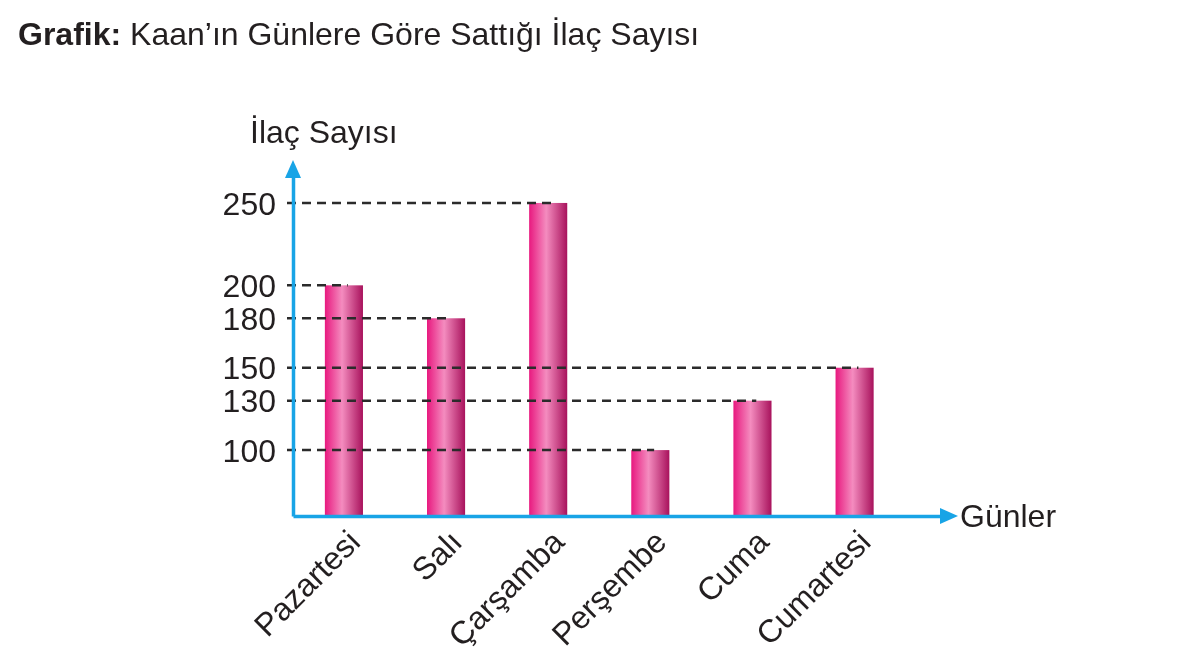 Image resolution: width=1182 pixels, height=660 pixels. What do you see at coordinates (249, 450) in the screenshot?
I see `y-tick-label: 100` at bounding box center [249, 450].